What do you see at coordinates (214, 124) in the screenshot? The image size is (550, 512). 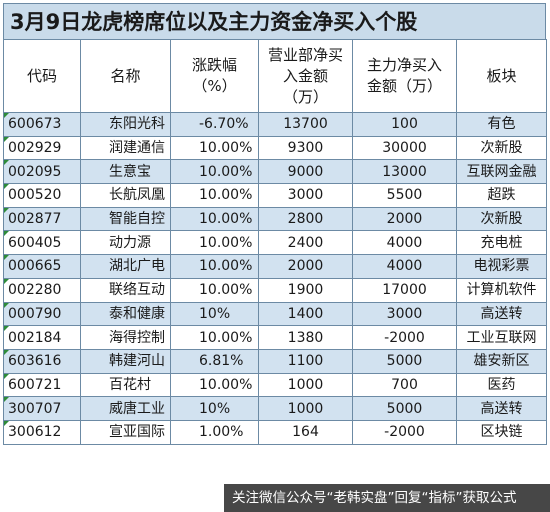 I see `cell-change: -6.70%` at bounding box center [214, 124].